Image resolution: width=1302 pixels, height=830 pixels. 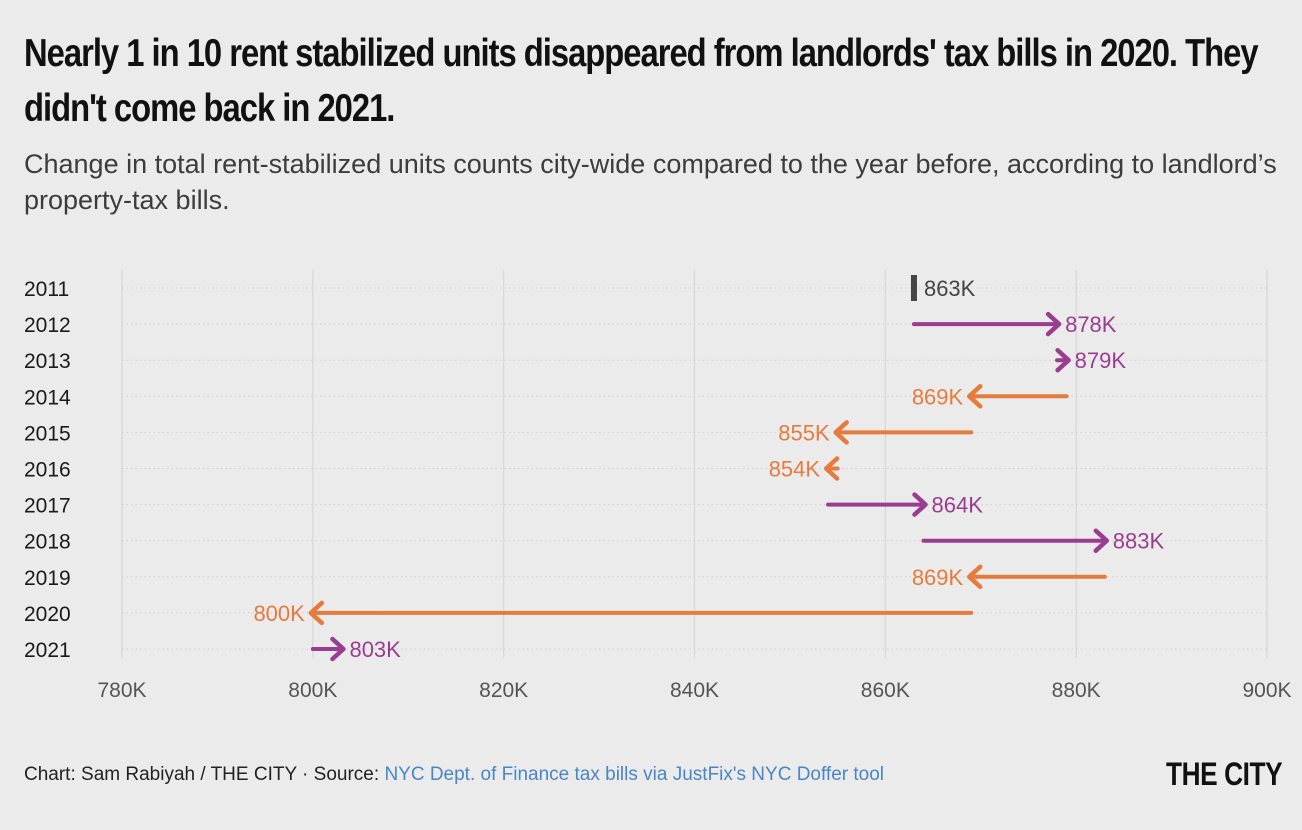 What do you see at coordinates (338, 649) in the screenshot?
I see `arrow-head-2021` at bounding box center [338, 649].